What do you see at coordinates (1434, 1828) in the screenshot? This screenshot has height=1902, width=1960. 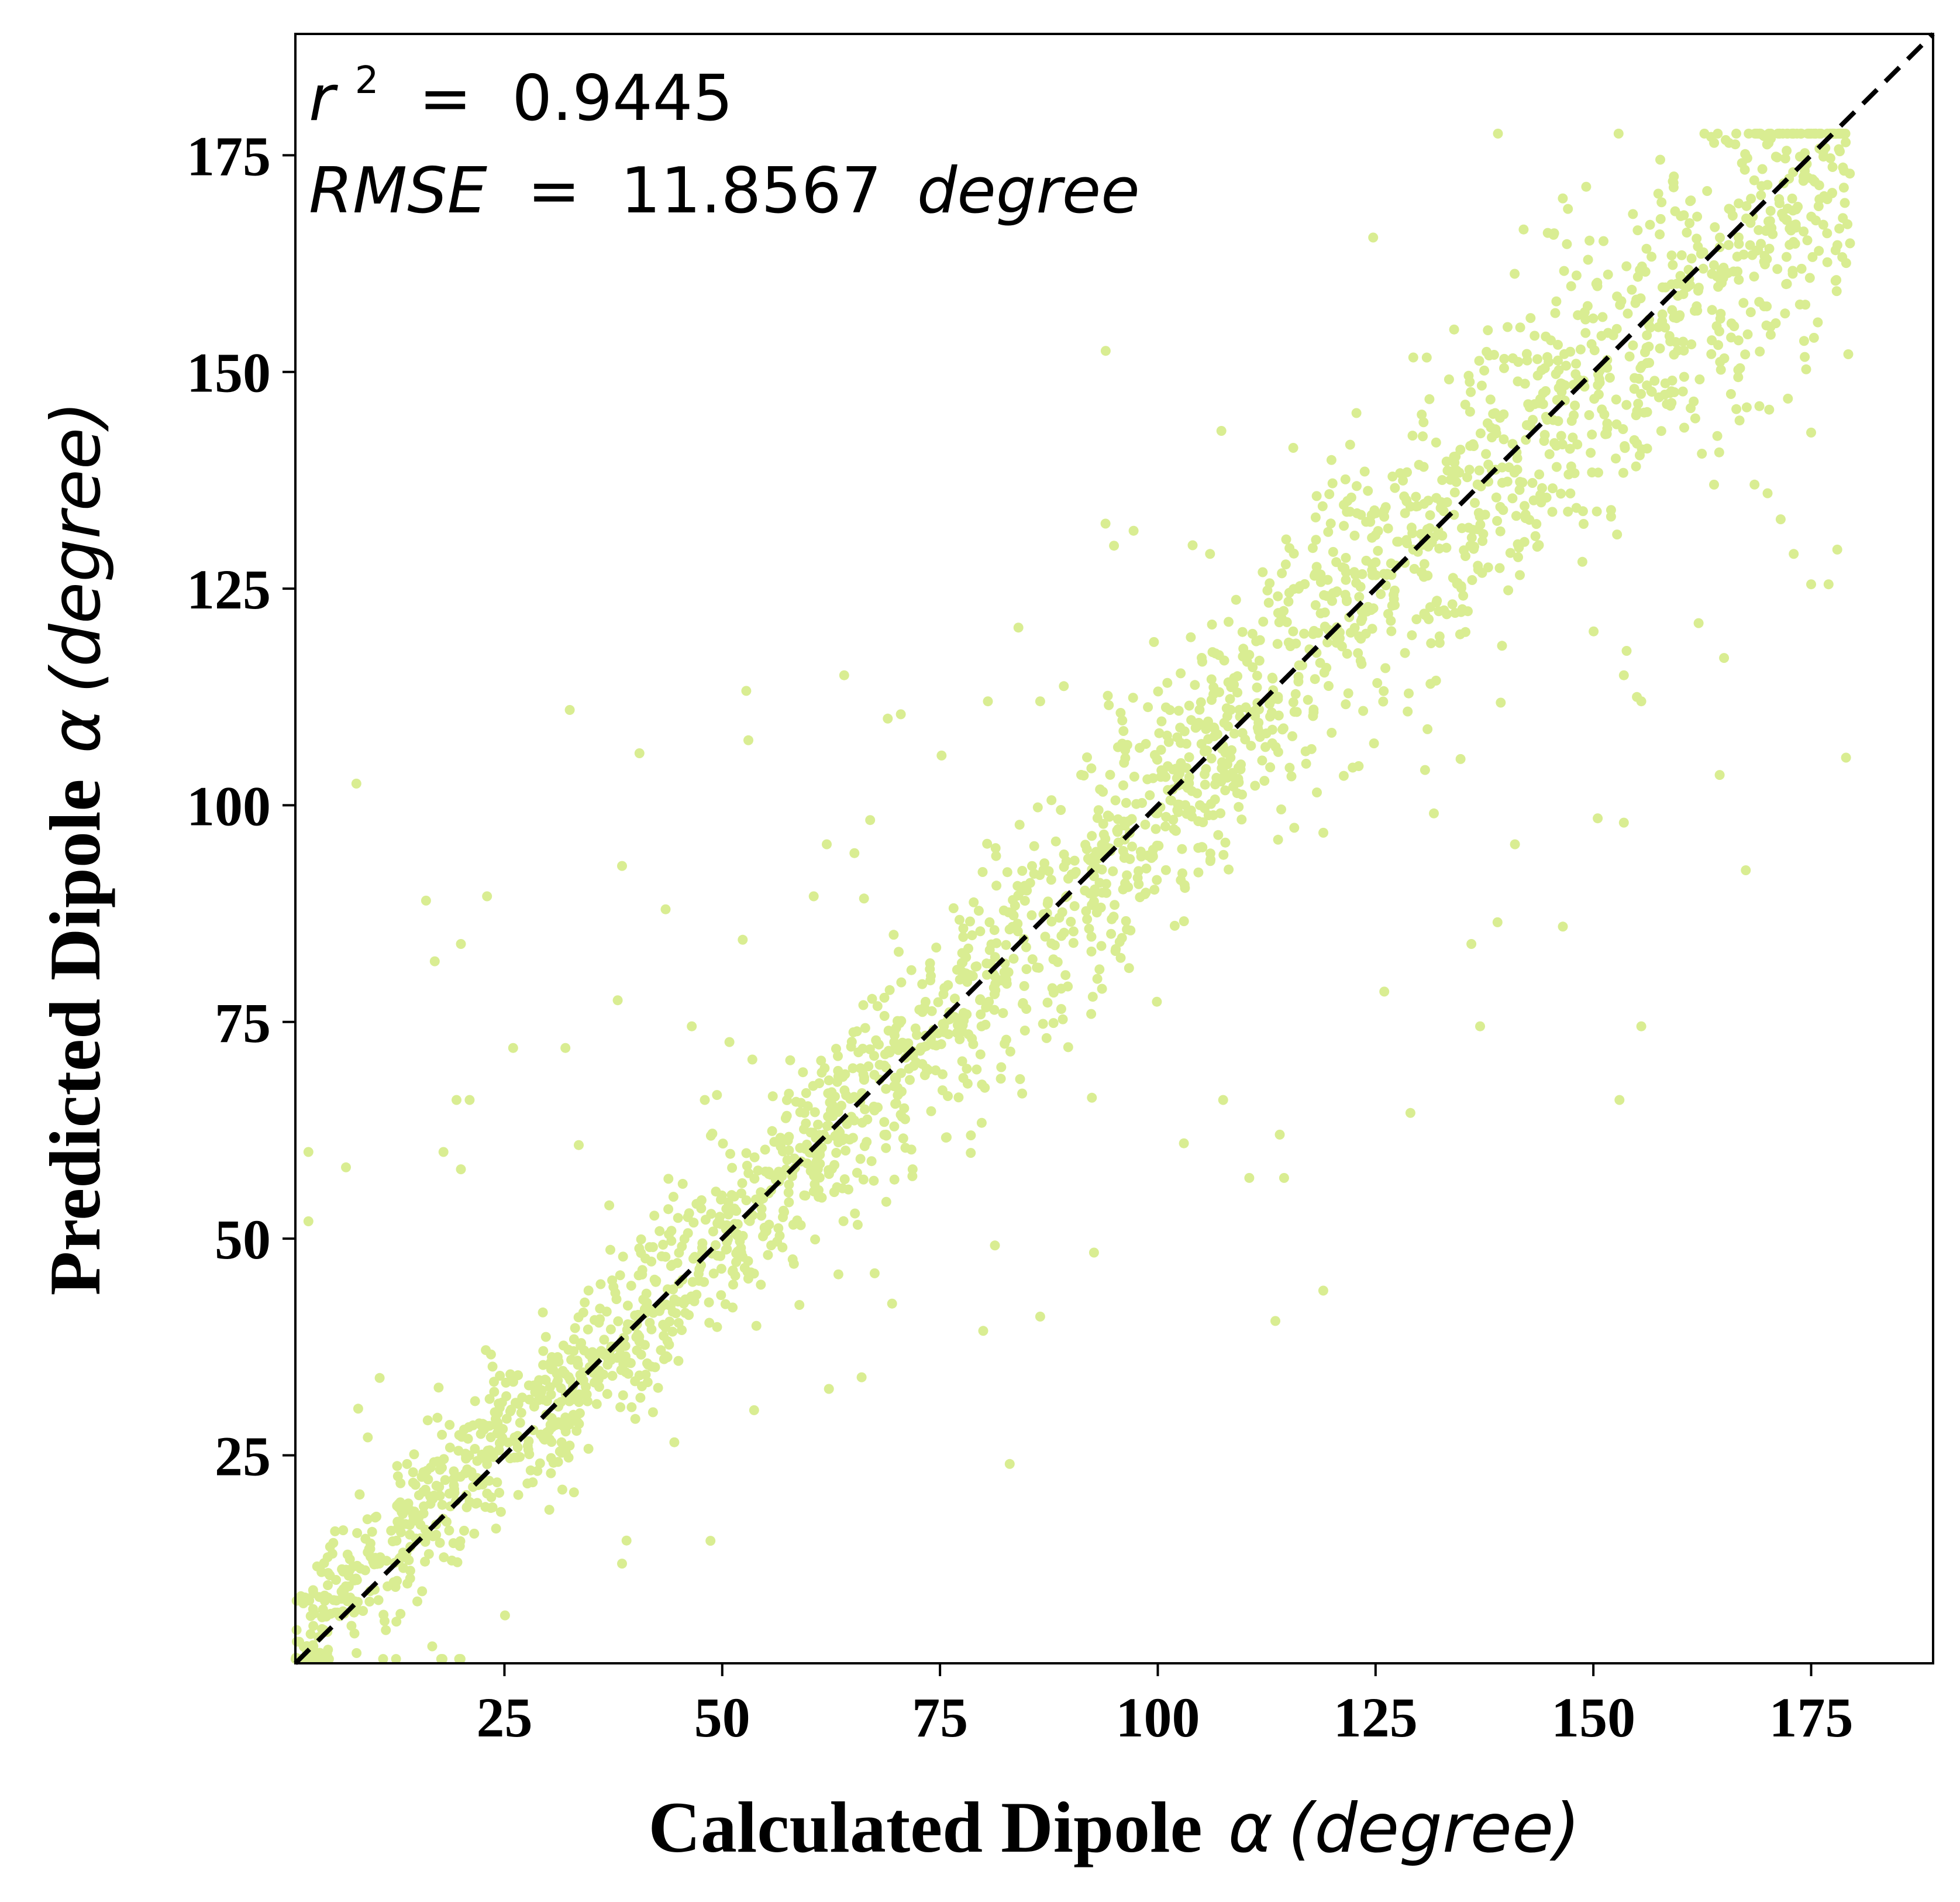 I see `x-axis-title-unit: (degree)` at bounding box center [1434, 1828].